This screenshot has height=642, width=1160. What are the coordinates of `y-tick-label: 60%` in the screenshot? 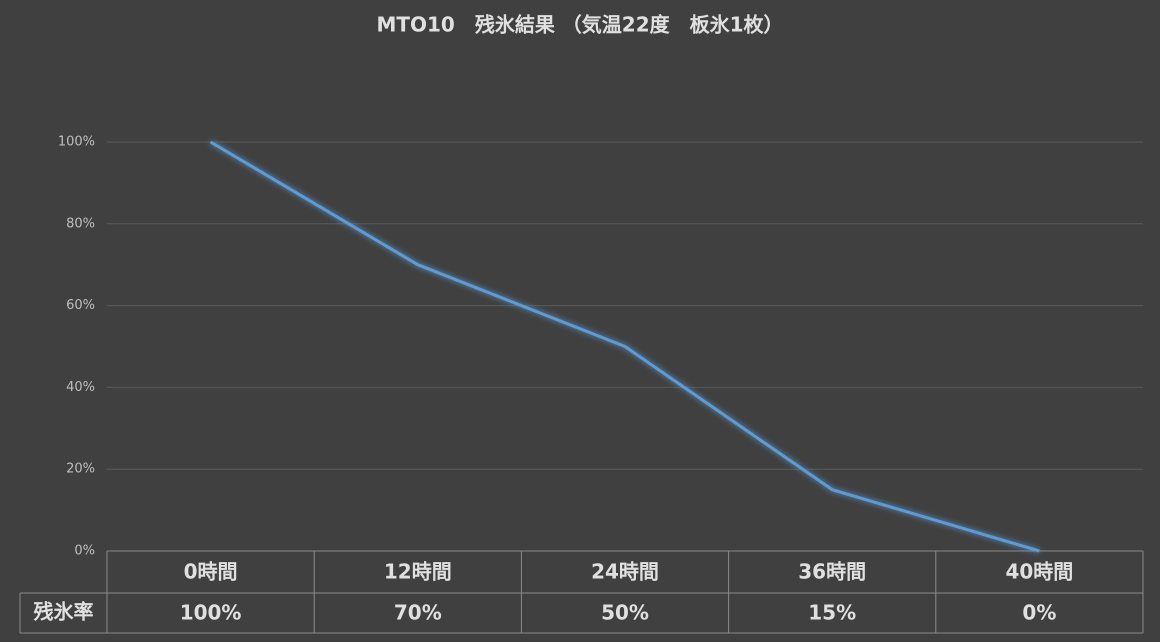 It's located at (80, 305).